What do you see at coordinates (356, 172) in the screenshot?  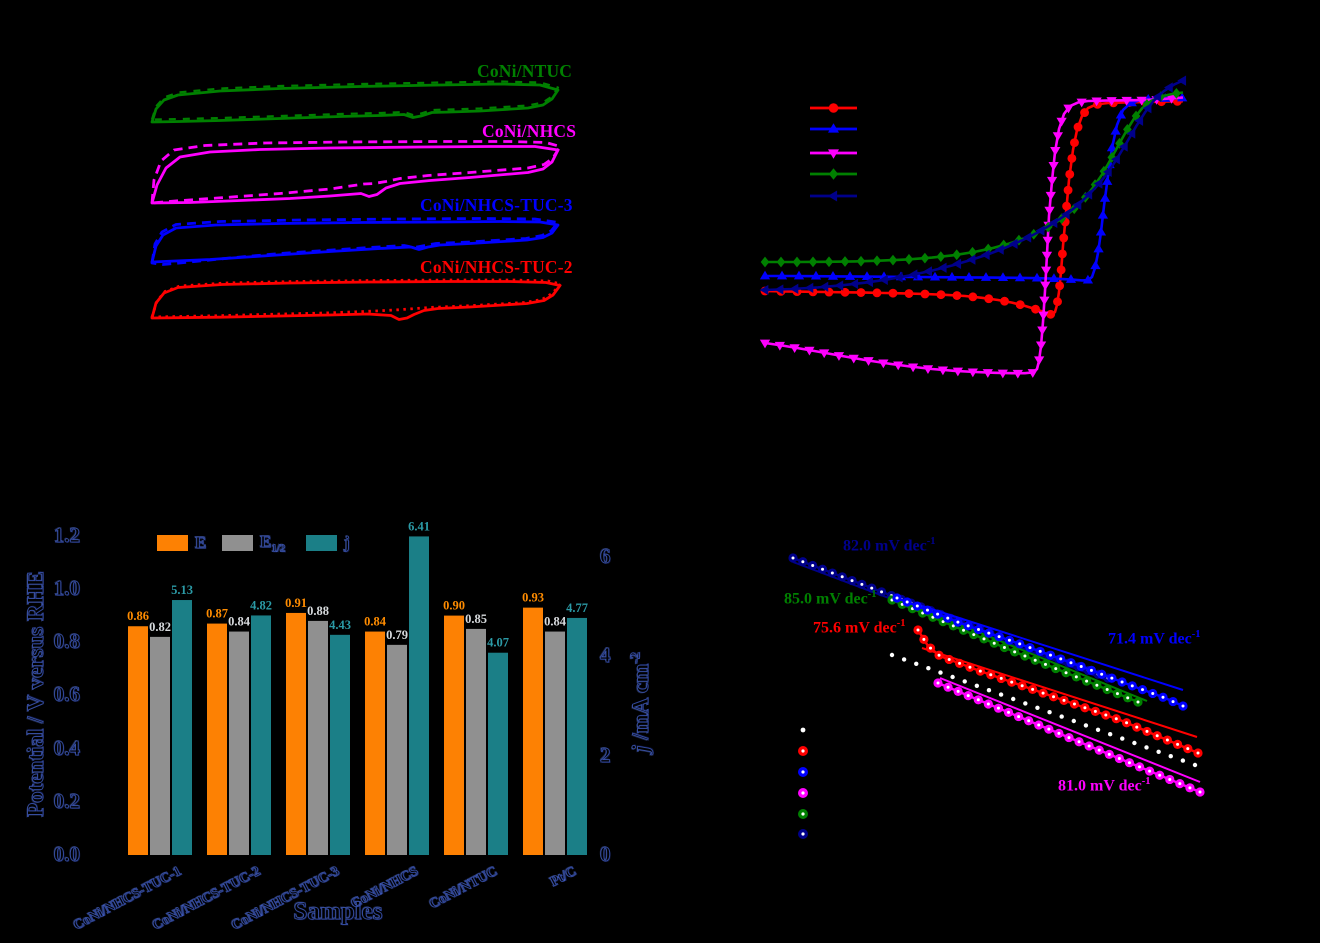 I see `cv-loop-coni-nhcs-dashed` at bounding box center [356, 172].